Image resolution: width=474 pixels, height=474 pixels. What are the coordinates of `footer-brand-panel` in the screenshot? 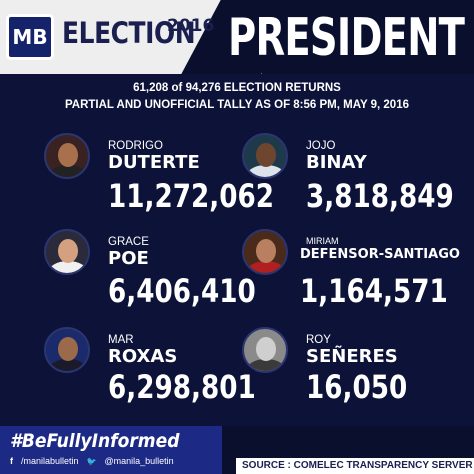 It's located at (111, 450).